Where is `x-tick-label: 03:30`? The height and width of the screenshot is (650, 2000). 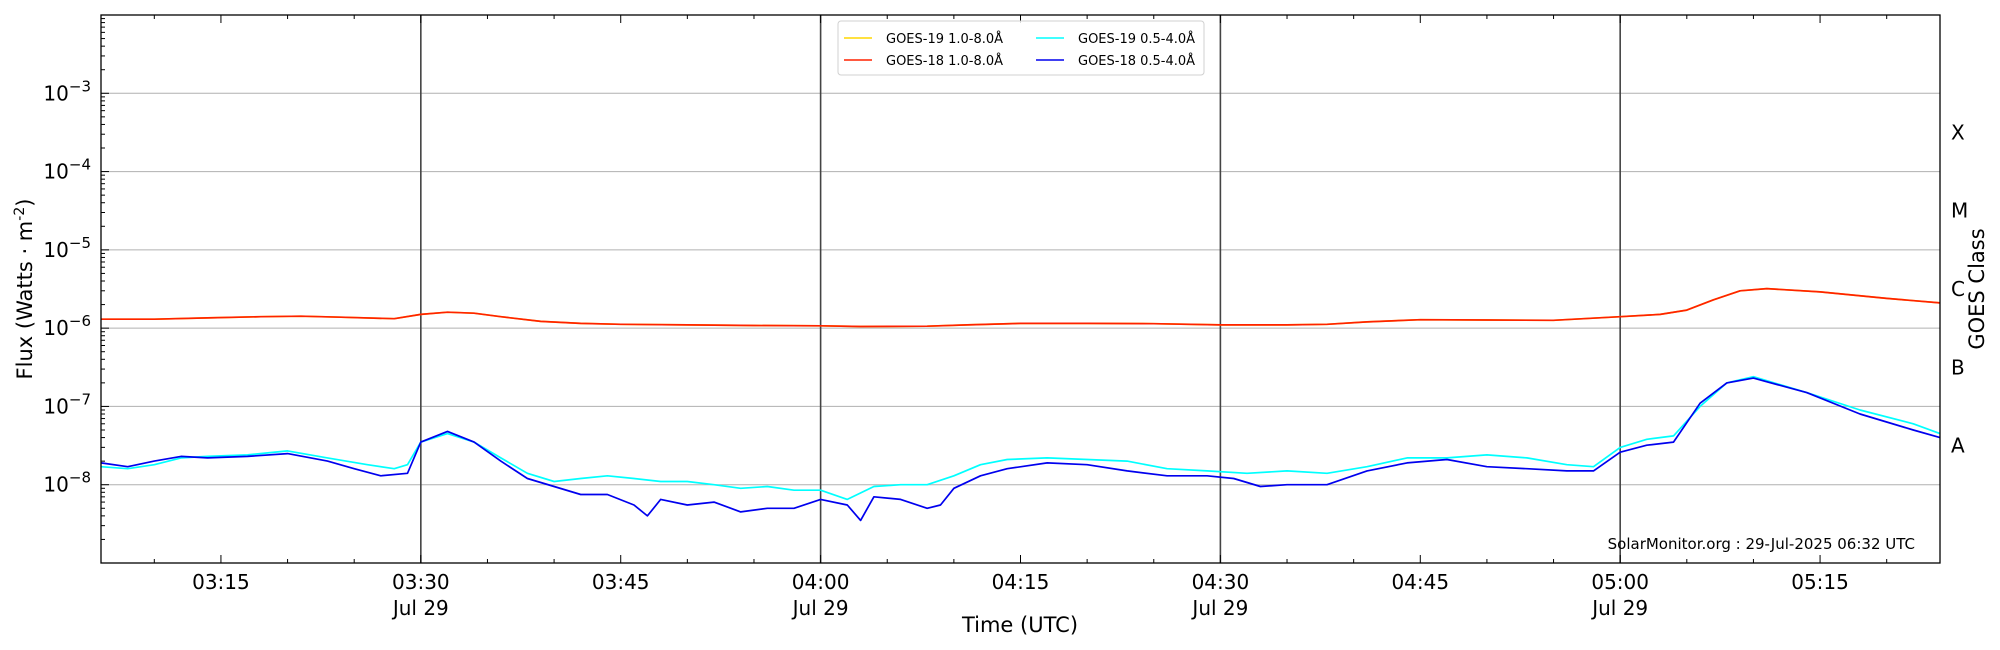
x-tick-label: 03:30 is located at coordinates (421, 582).